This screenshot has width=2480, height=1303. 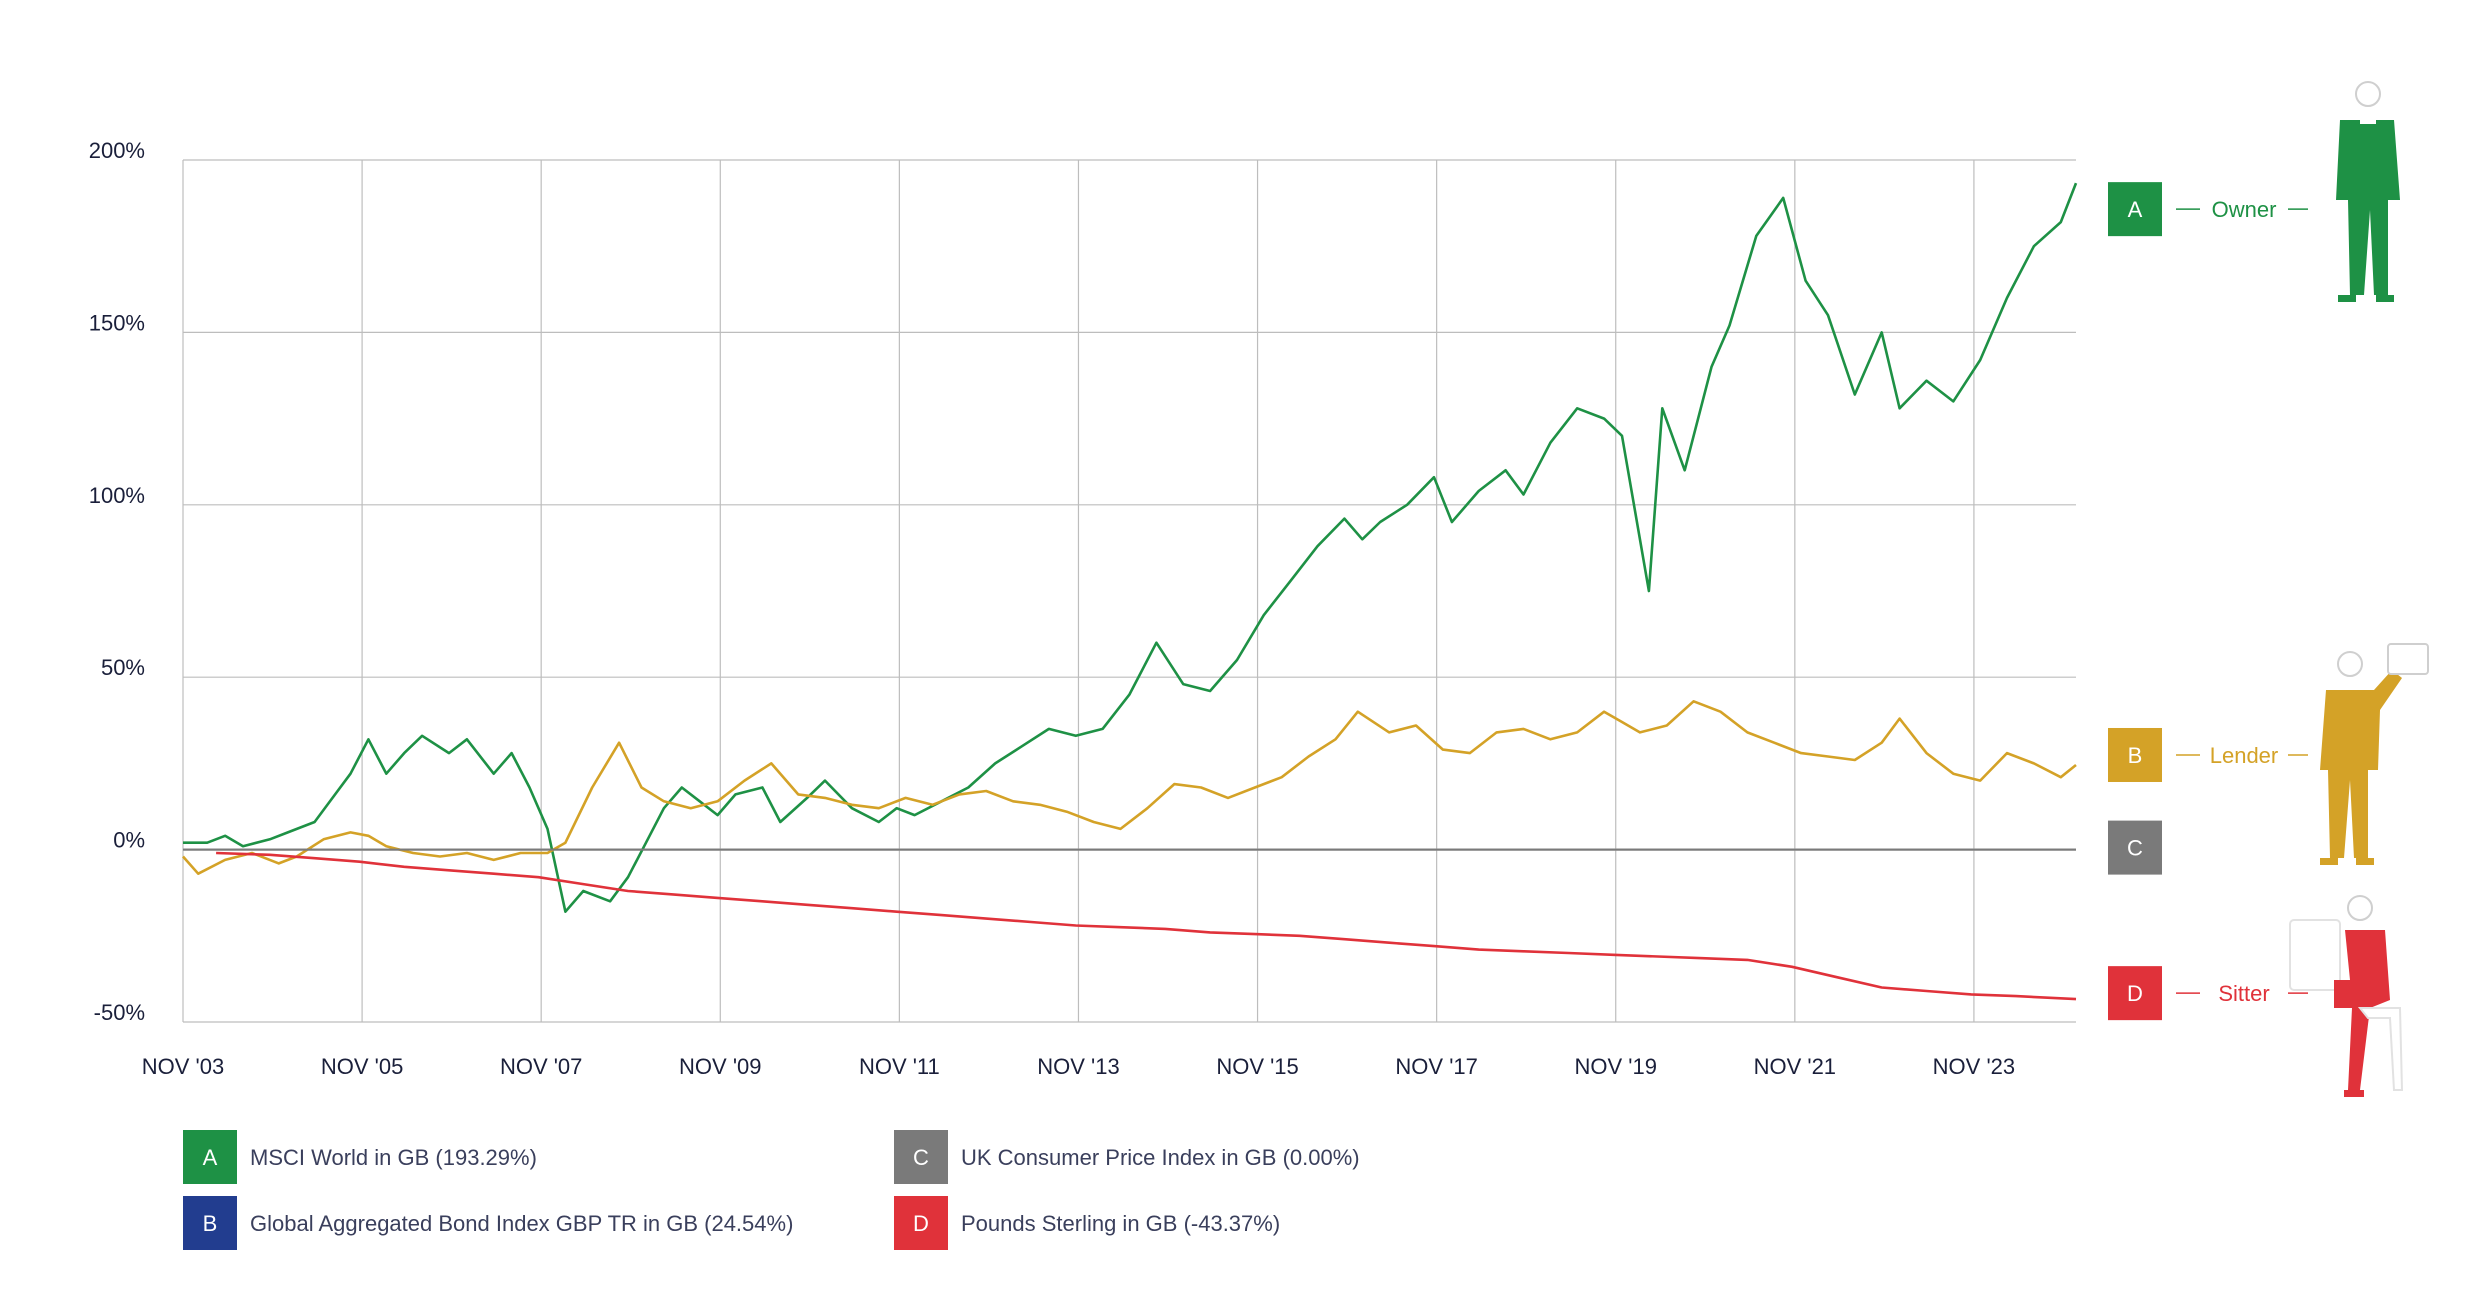 I want to click on x-tick-label: NOV '19, so click(x=1615, y=1066).